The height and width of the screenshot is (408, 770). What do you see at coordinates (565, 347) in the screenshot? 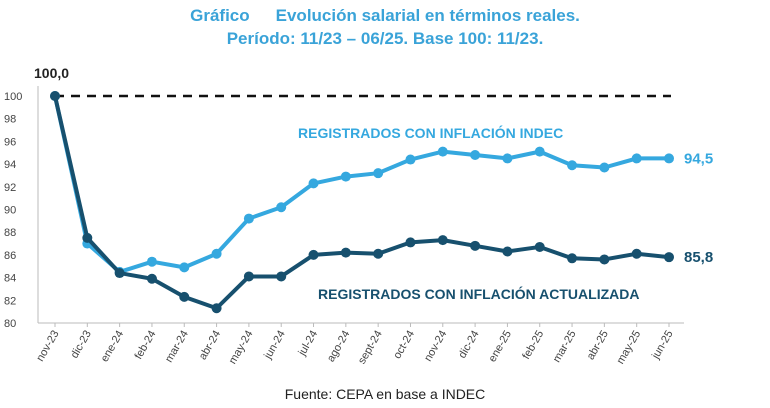
I see `x-tick-label: mar-25` at bounding box center [565, 347].